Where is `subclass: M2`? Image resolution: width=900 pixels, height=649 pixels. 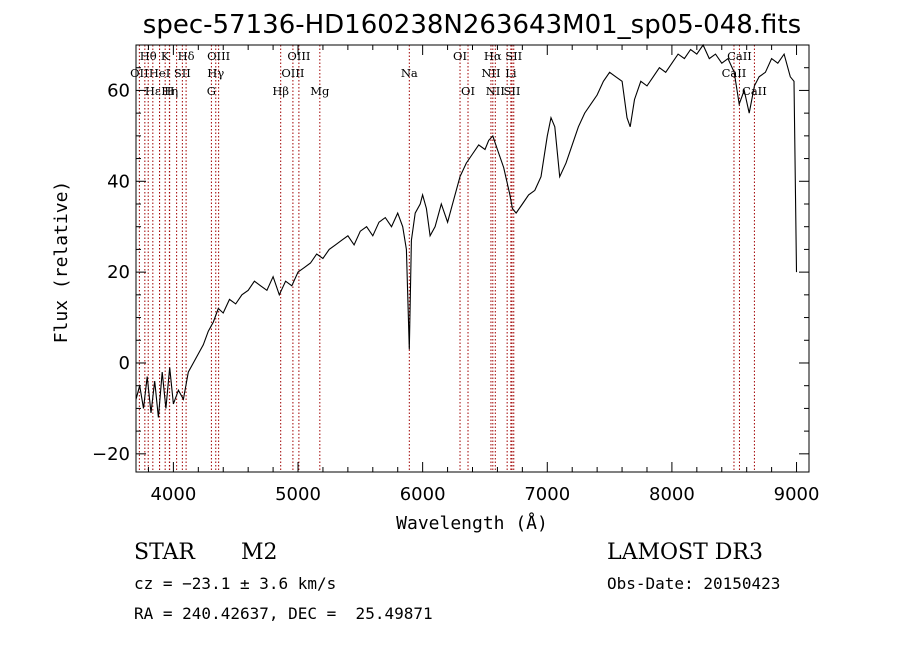
subclass: M2 is located at coordinates (259, 552).